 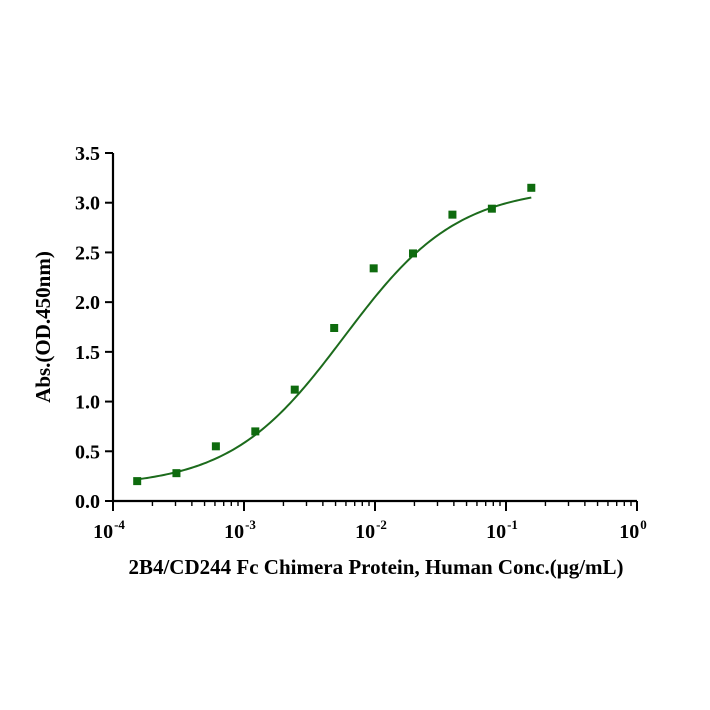 What do you see at coordinates (87, 154) in the screenshot?
I see `y-tick-label: 3.5` at bounding box center [87, 154].